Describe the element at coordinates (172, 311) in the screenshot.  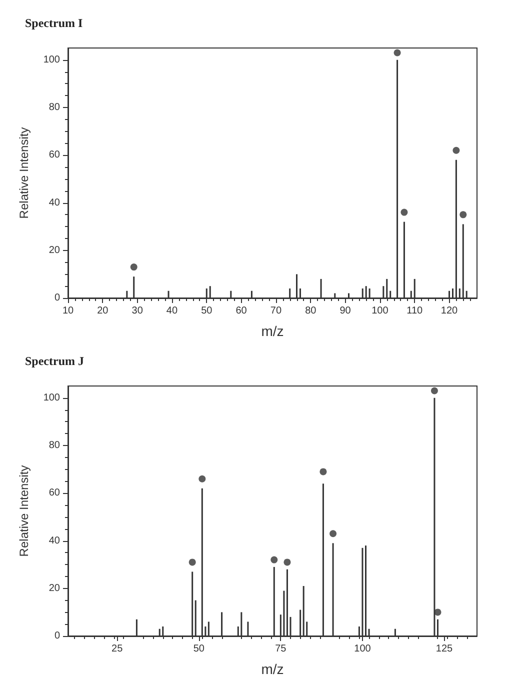
I see `x-tick-label: 40` at that location.